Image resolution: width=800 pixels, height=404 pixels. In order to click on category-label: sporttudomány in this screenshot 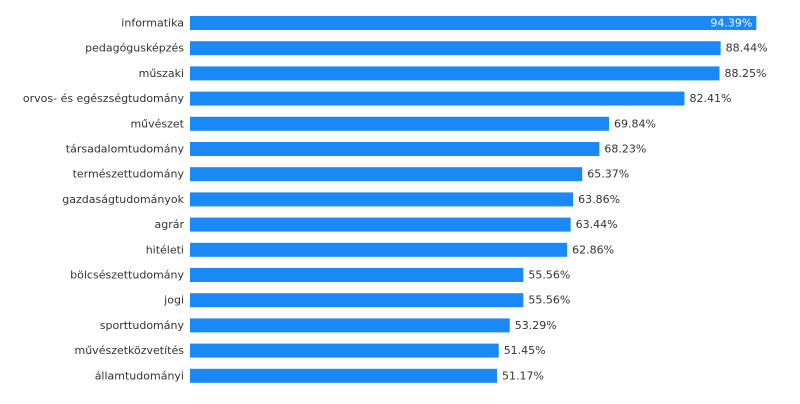, I will do `click(142, 325)`.